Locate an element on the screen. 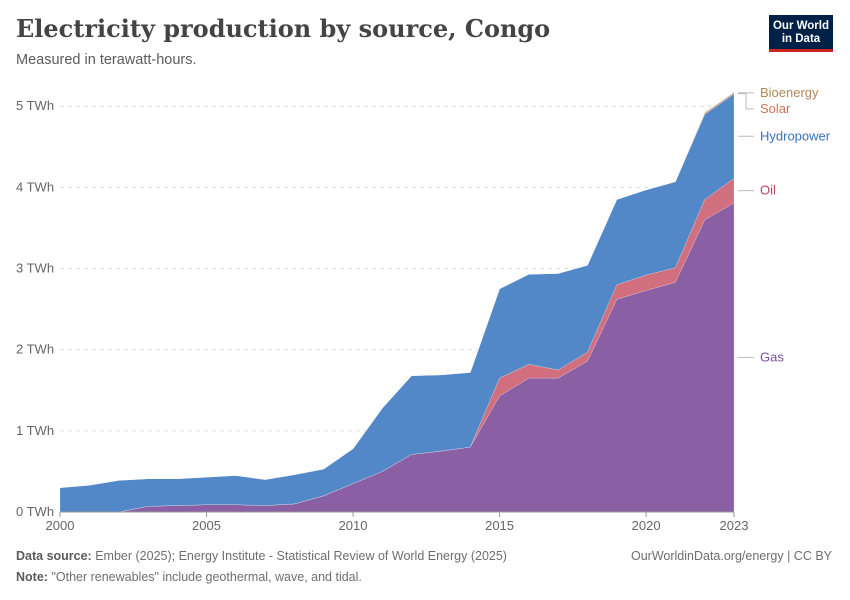  legend-label-oil: Oil is located at coordinates (768, 190).